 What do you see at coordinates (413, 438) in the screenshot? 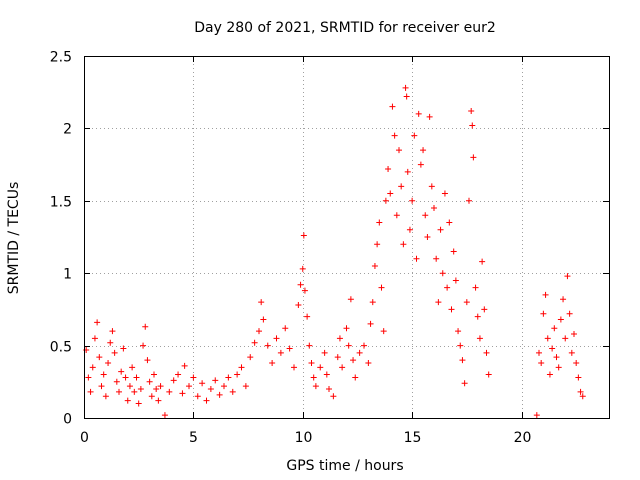
I see `x-tick-label: 15` at bounding box center [413, 438].